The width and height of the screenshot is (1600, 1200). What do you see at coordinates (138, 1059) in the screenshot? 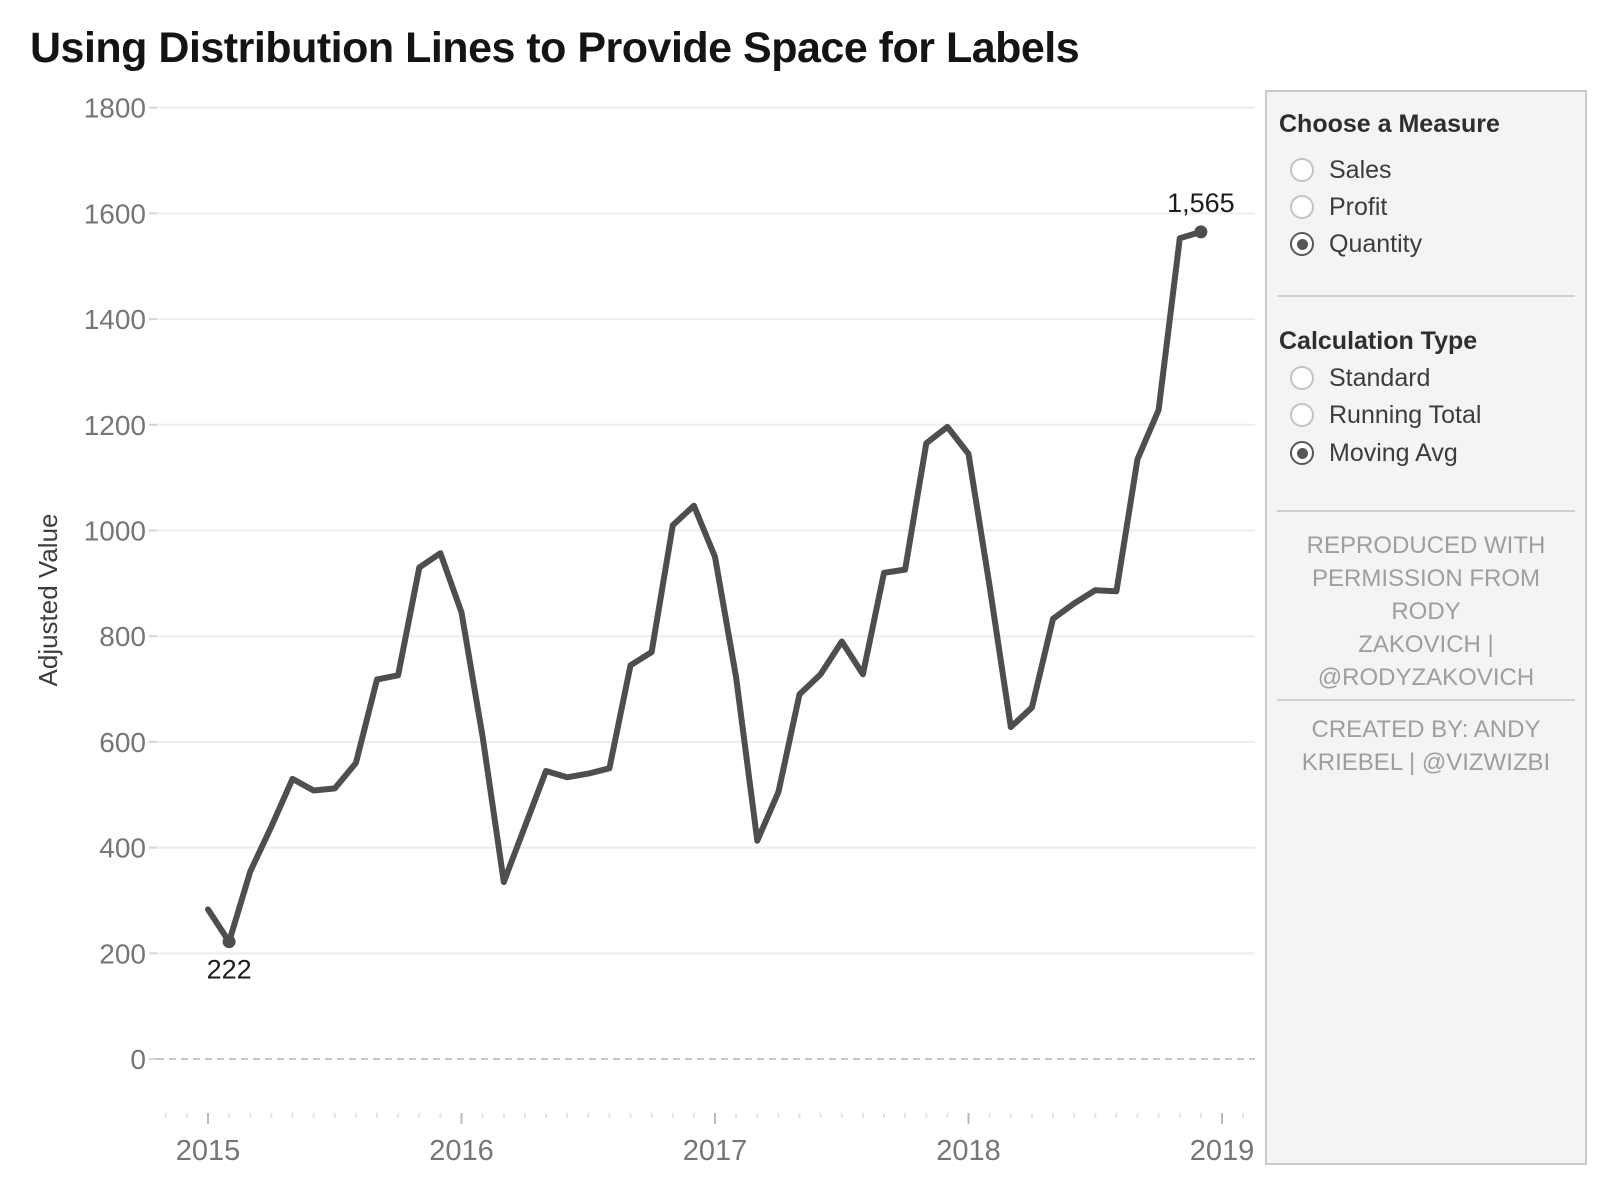
I see `y-tick-label: 0` at bounding box center [138, 1059].